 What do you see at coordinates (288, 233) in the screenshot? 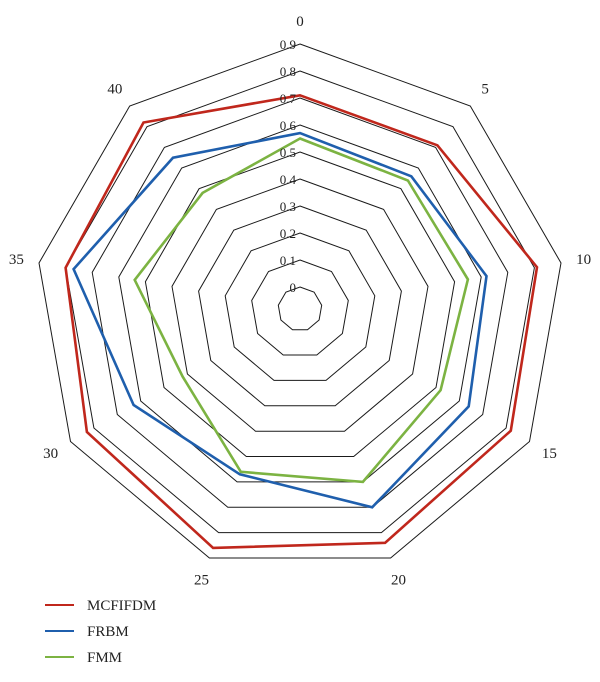
I see `radial-tick-label: 0.2` at bounding box center [288, 233].